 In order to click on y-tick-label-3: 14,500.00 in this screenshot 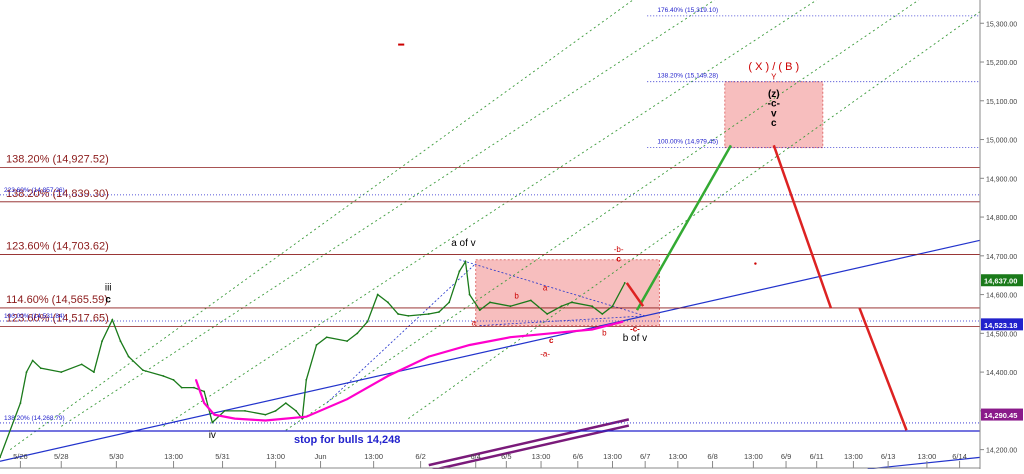, I will do `click(1001, 334)`.